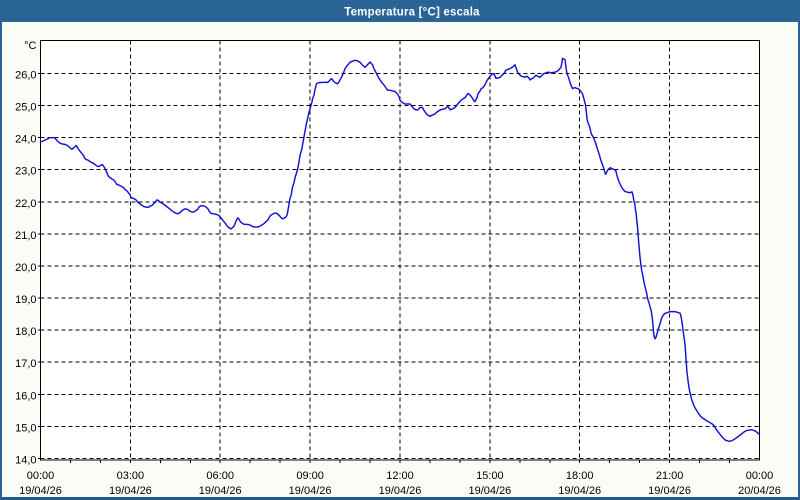 The width and height of the screenshot is (800, 500). I want to click on svg-text: 20,0, so click(25, 268).